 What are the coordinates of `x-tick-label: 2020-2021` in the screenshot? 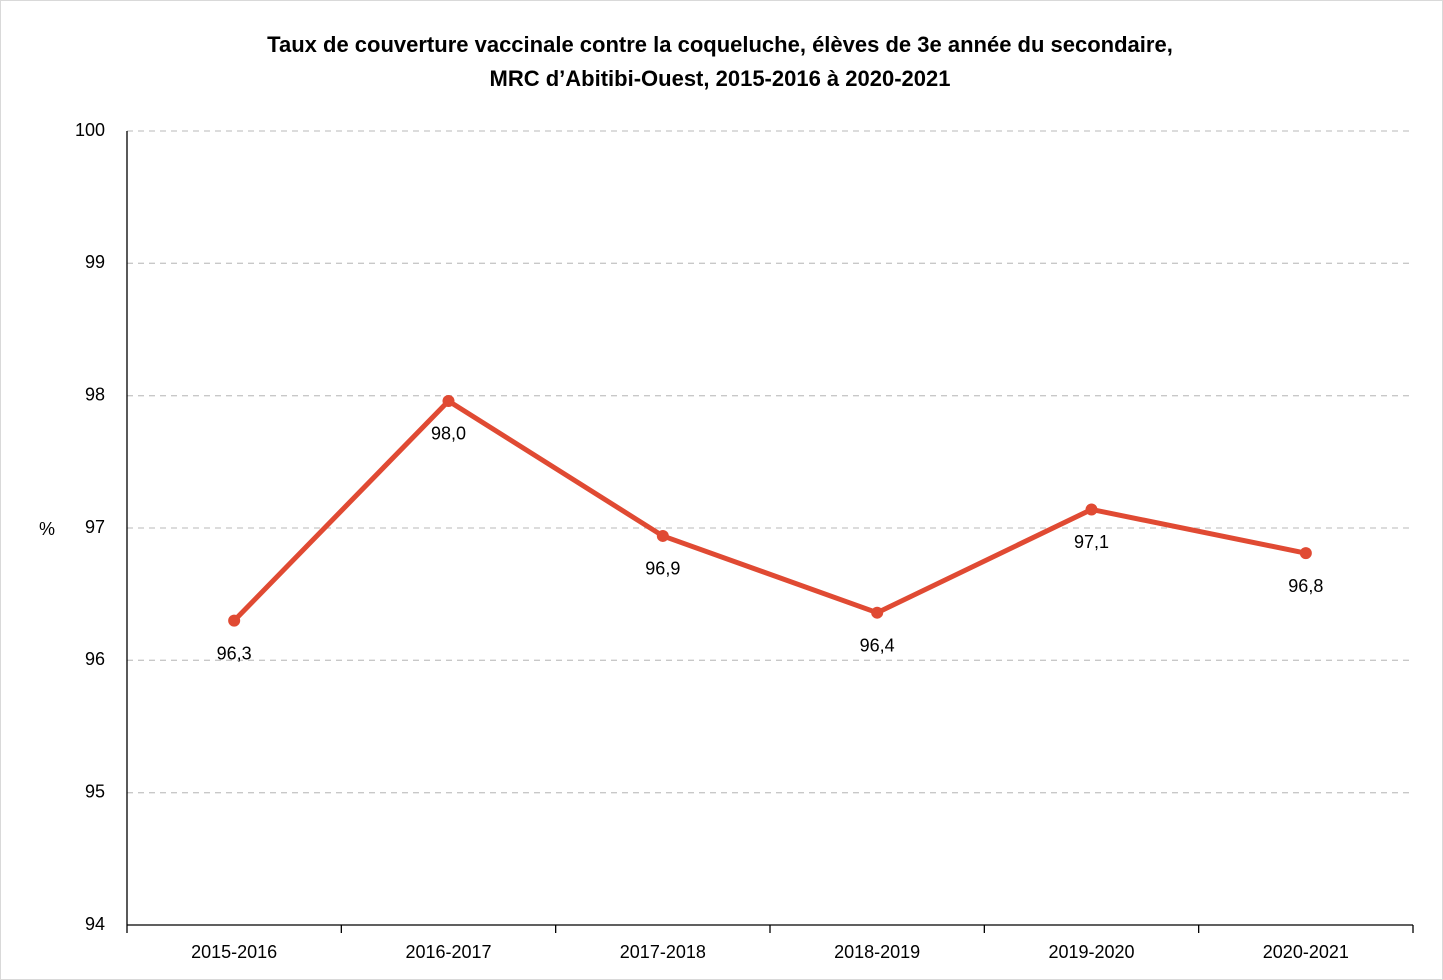 It's located at (1306, 952).